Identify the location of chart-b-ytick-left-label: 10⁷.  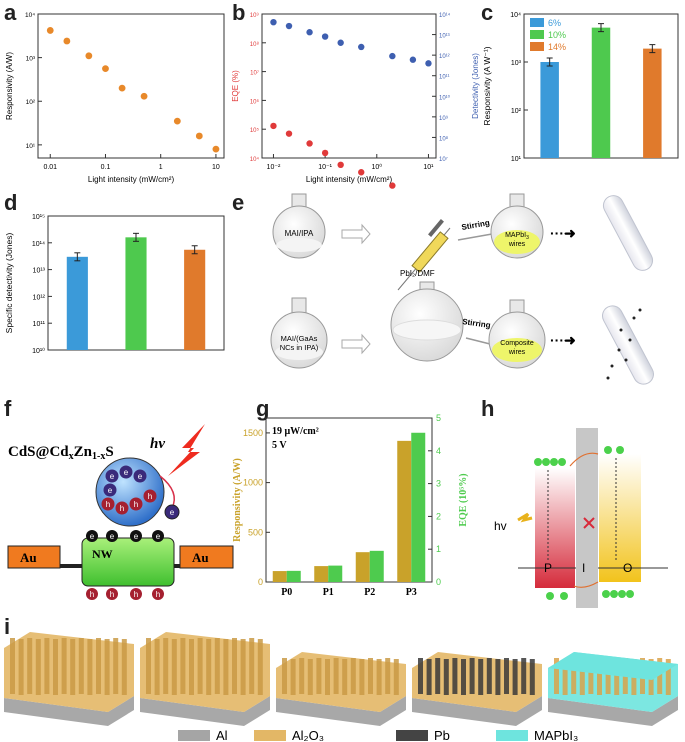
(254, 73).